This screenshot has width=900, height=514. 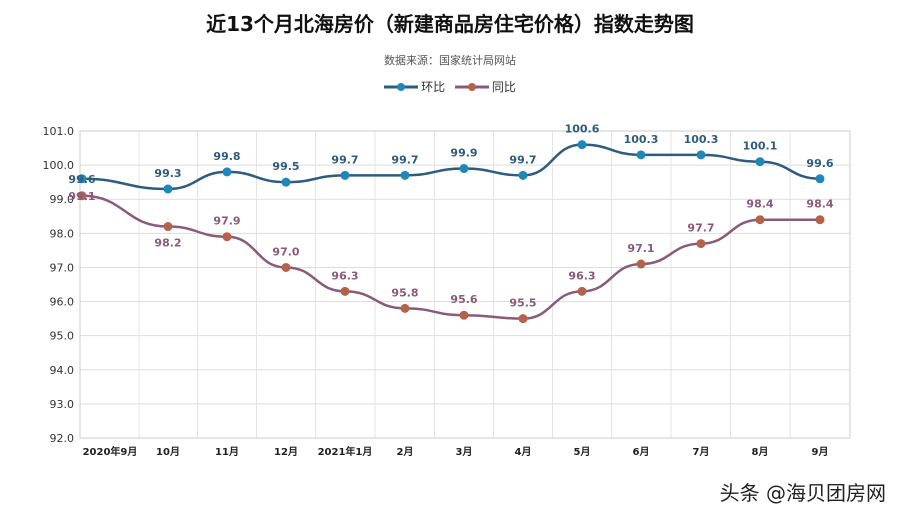 What do you see at coordinates (464, 452) in the screenshot?
I see `x-tick-label: 3月` at bounding box center [464, 452].